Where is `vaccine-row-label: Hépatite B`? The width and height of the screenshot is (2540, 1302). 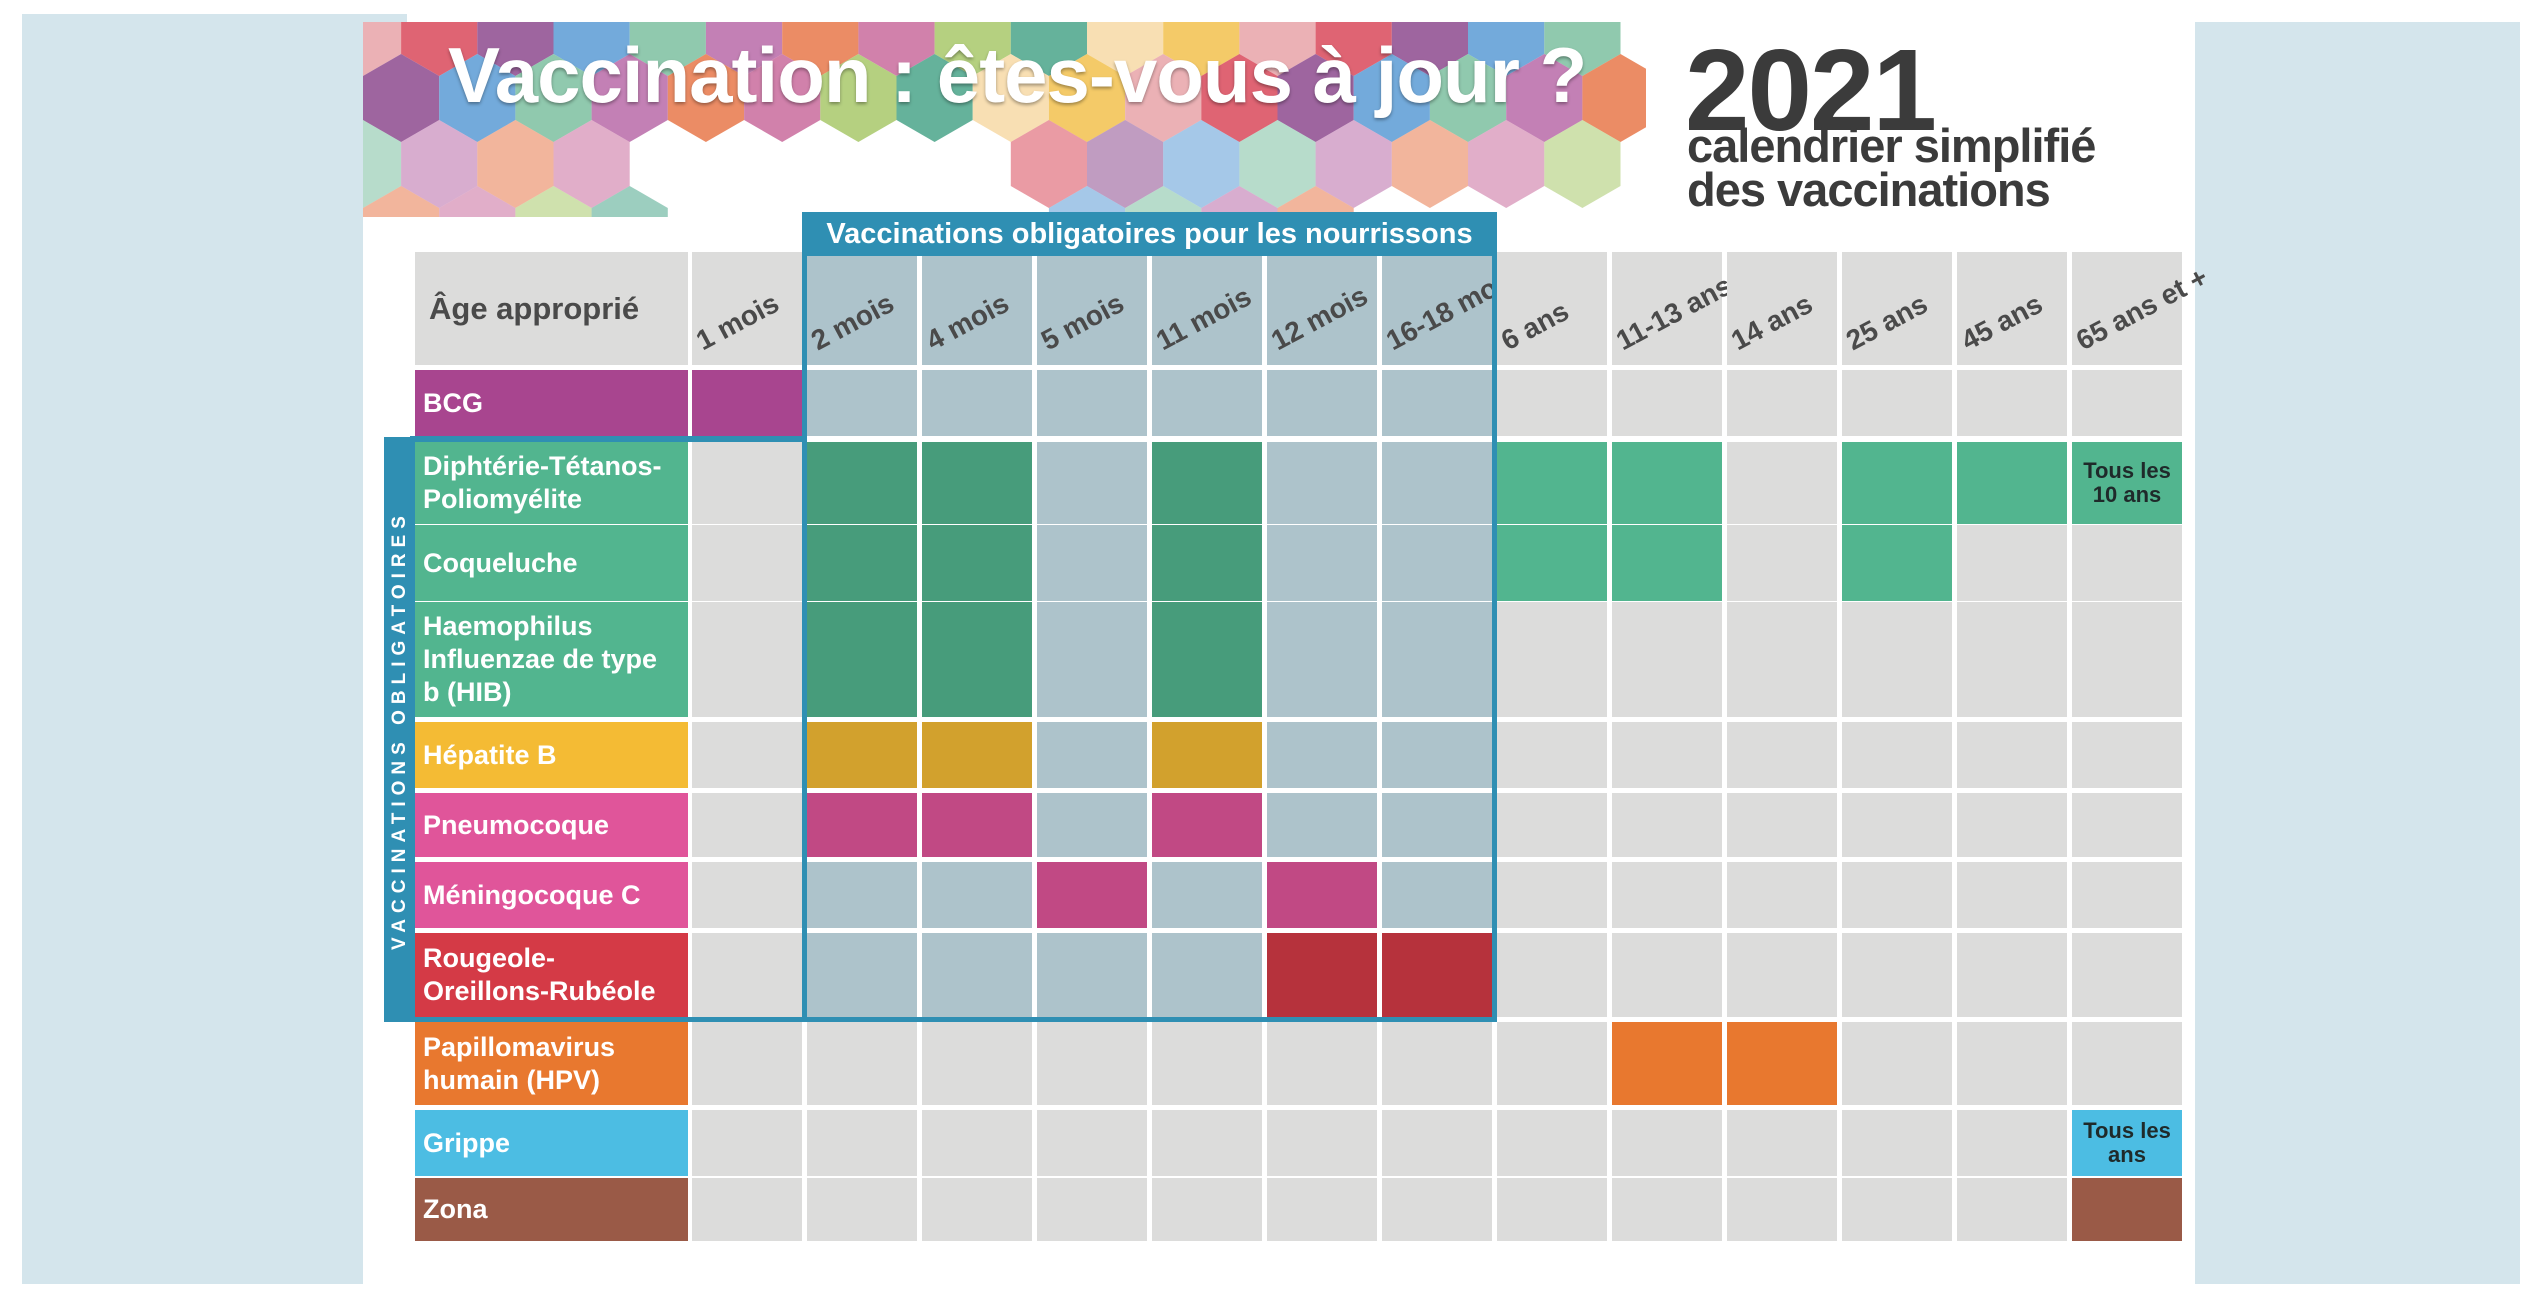
vaccine-row-label: Hépatite B is located at coordinates (551, 755).